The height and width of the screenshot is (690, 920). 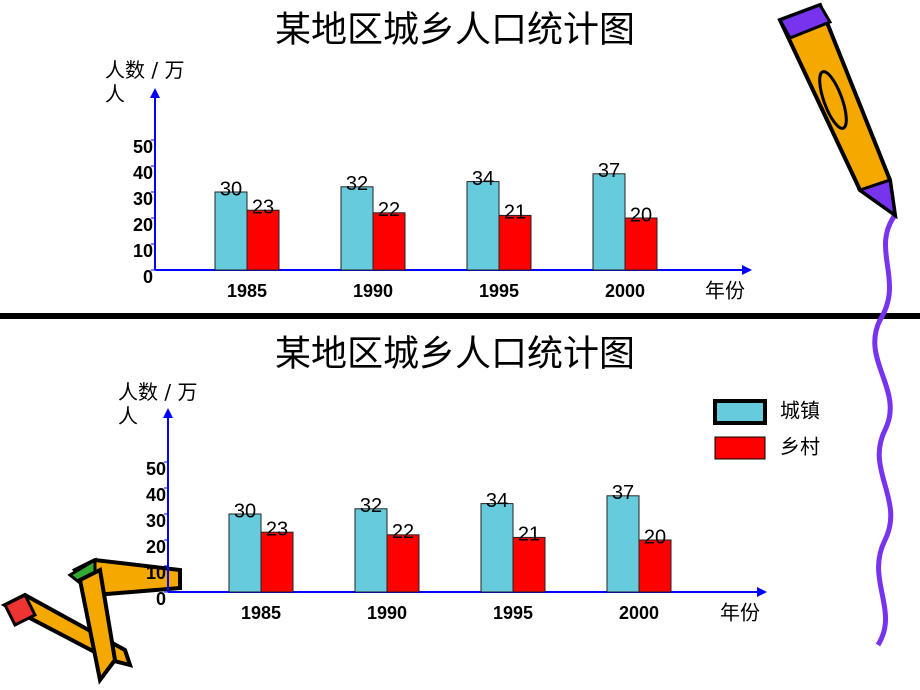 What do you see at coordinates (91, 621) in the screenshot?
I see `pencils-decor` at bounding box center [91, 621].